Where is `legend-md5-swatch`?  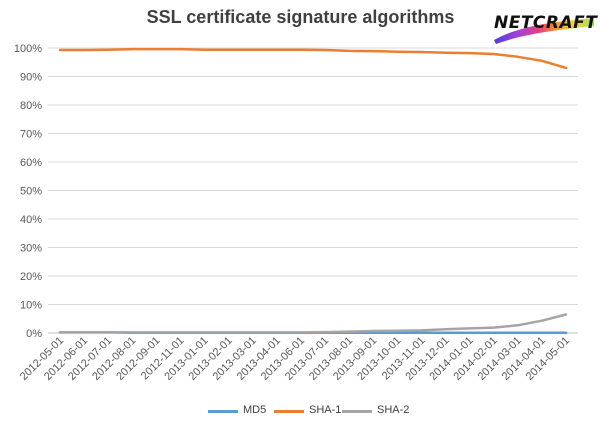 legend-md5-swatch is located at coordinates (223, 411).